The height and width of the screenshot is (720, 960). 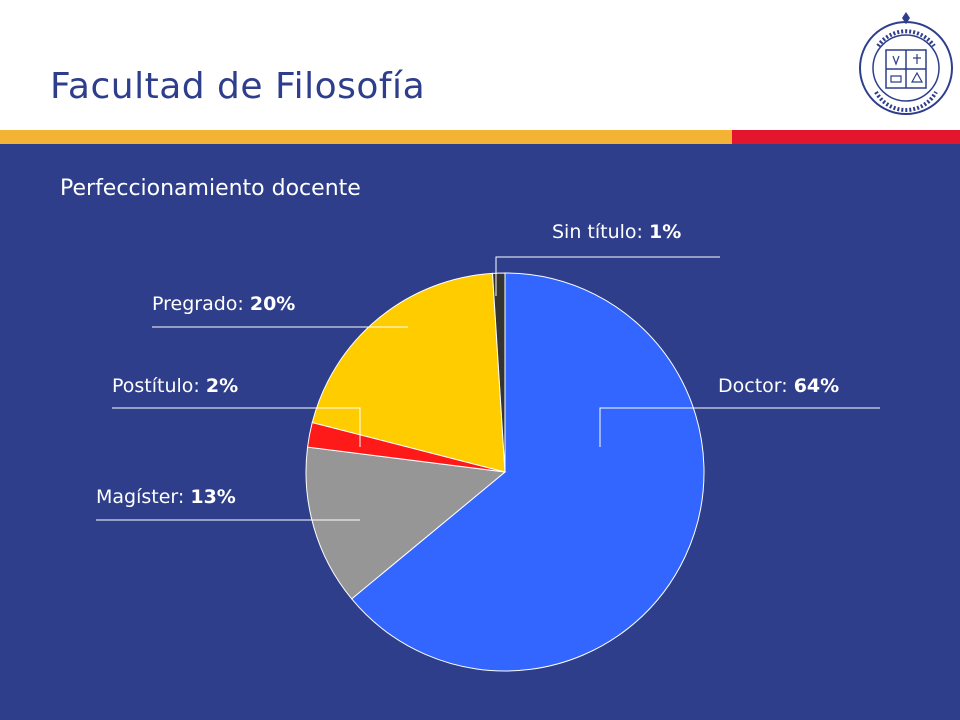 What do you see at coordinates (210, 188) in the screenshot?
I see `slide-subtitle: Perfeccionamiento docente` at bounding box center [210, 188].